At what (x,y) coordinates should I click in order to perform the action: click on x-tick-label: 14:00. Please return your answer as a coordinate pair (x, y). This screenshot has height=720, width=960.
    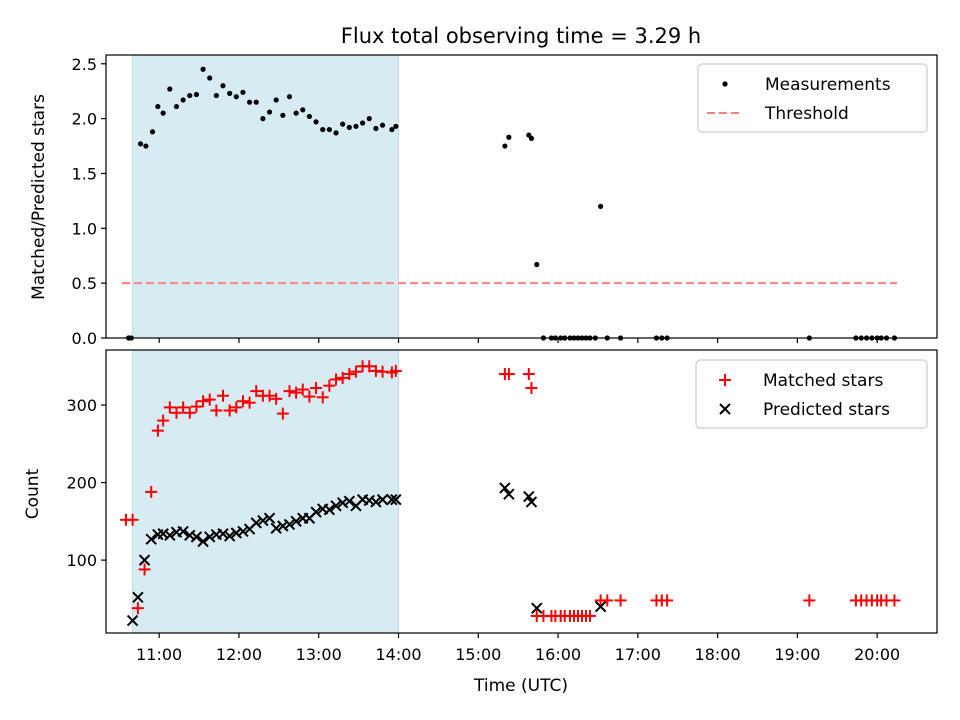
    Looking at the image, I should click on (398, 654).